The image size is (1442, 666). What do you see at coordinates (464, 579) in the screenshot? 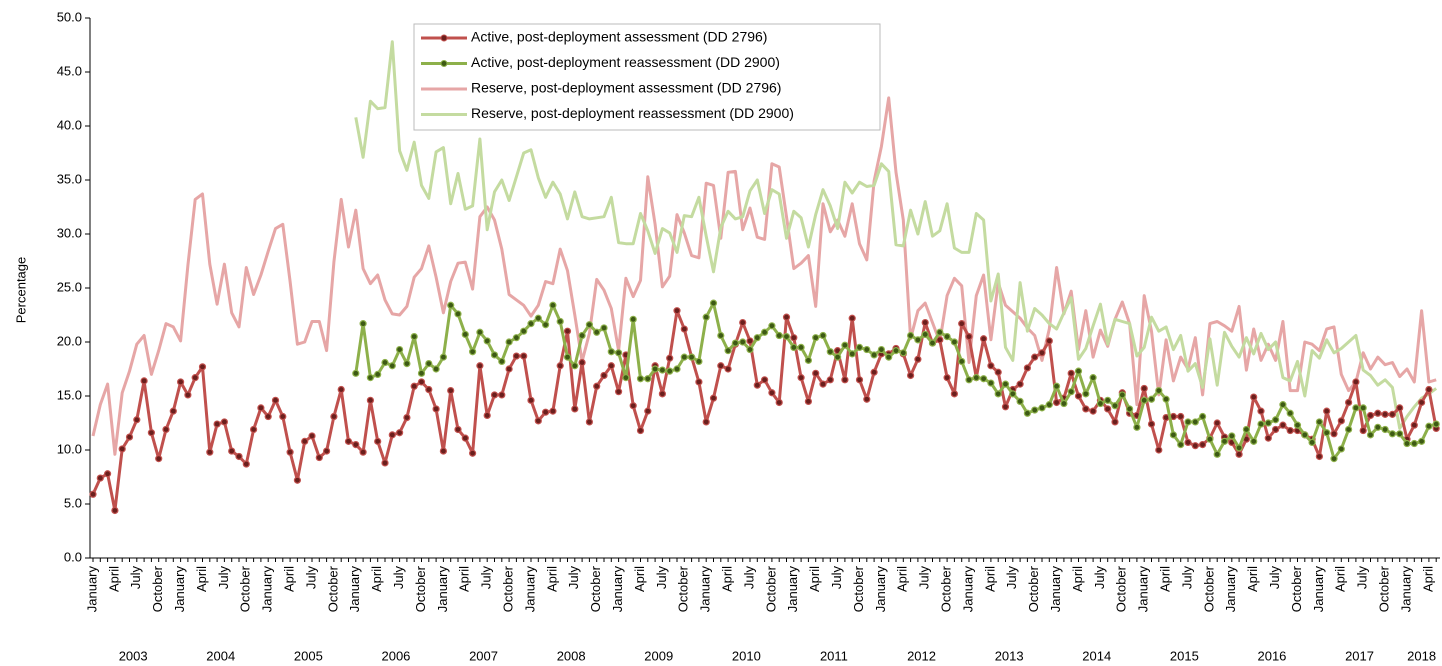
I see `x-tick-label: April` at bounding box center [464, 579].